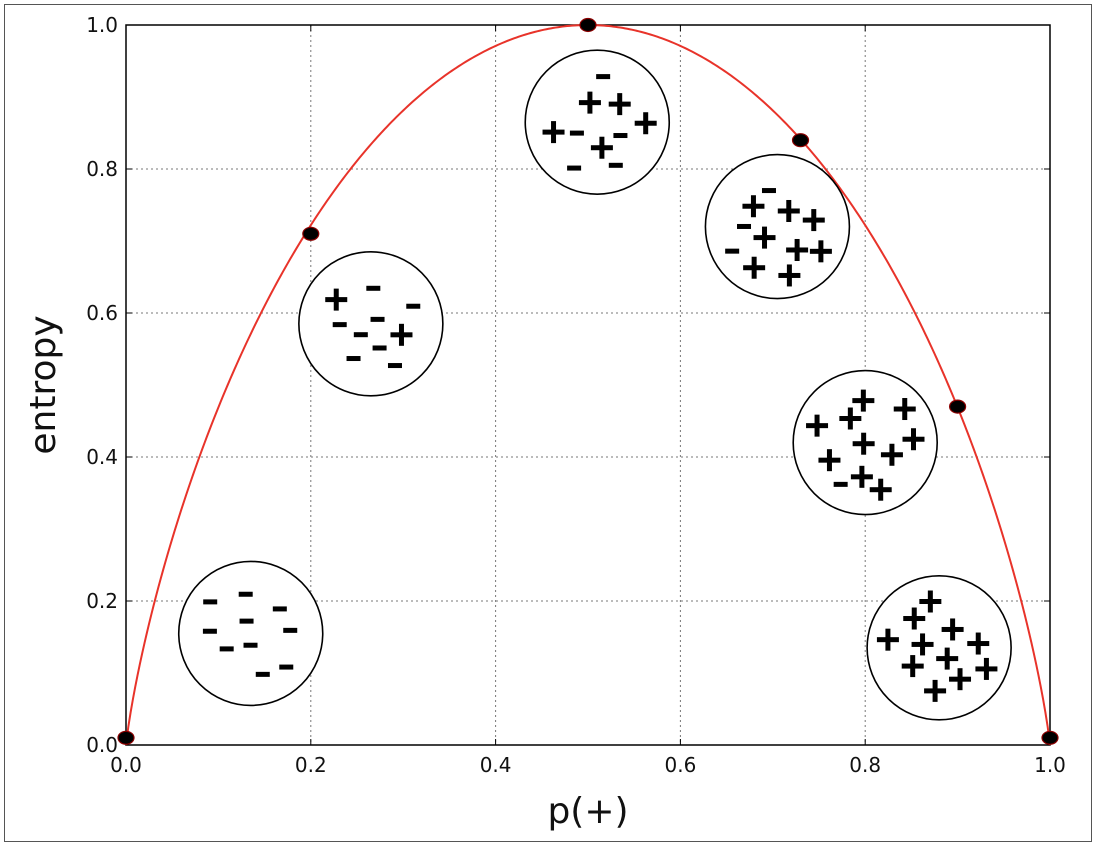 The height and width of the screenshot is (848, 1098). I want to click on y-tick-label: 0.2, so click(102, 601).